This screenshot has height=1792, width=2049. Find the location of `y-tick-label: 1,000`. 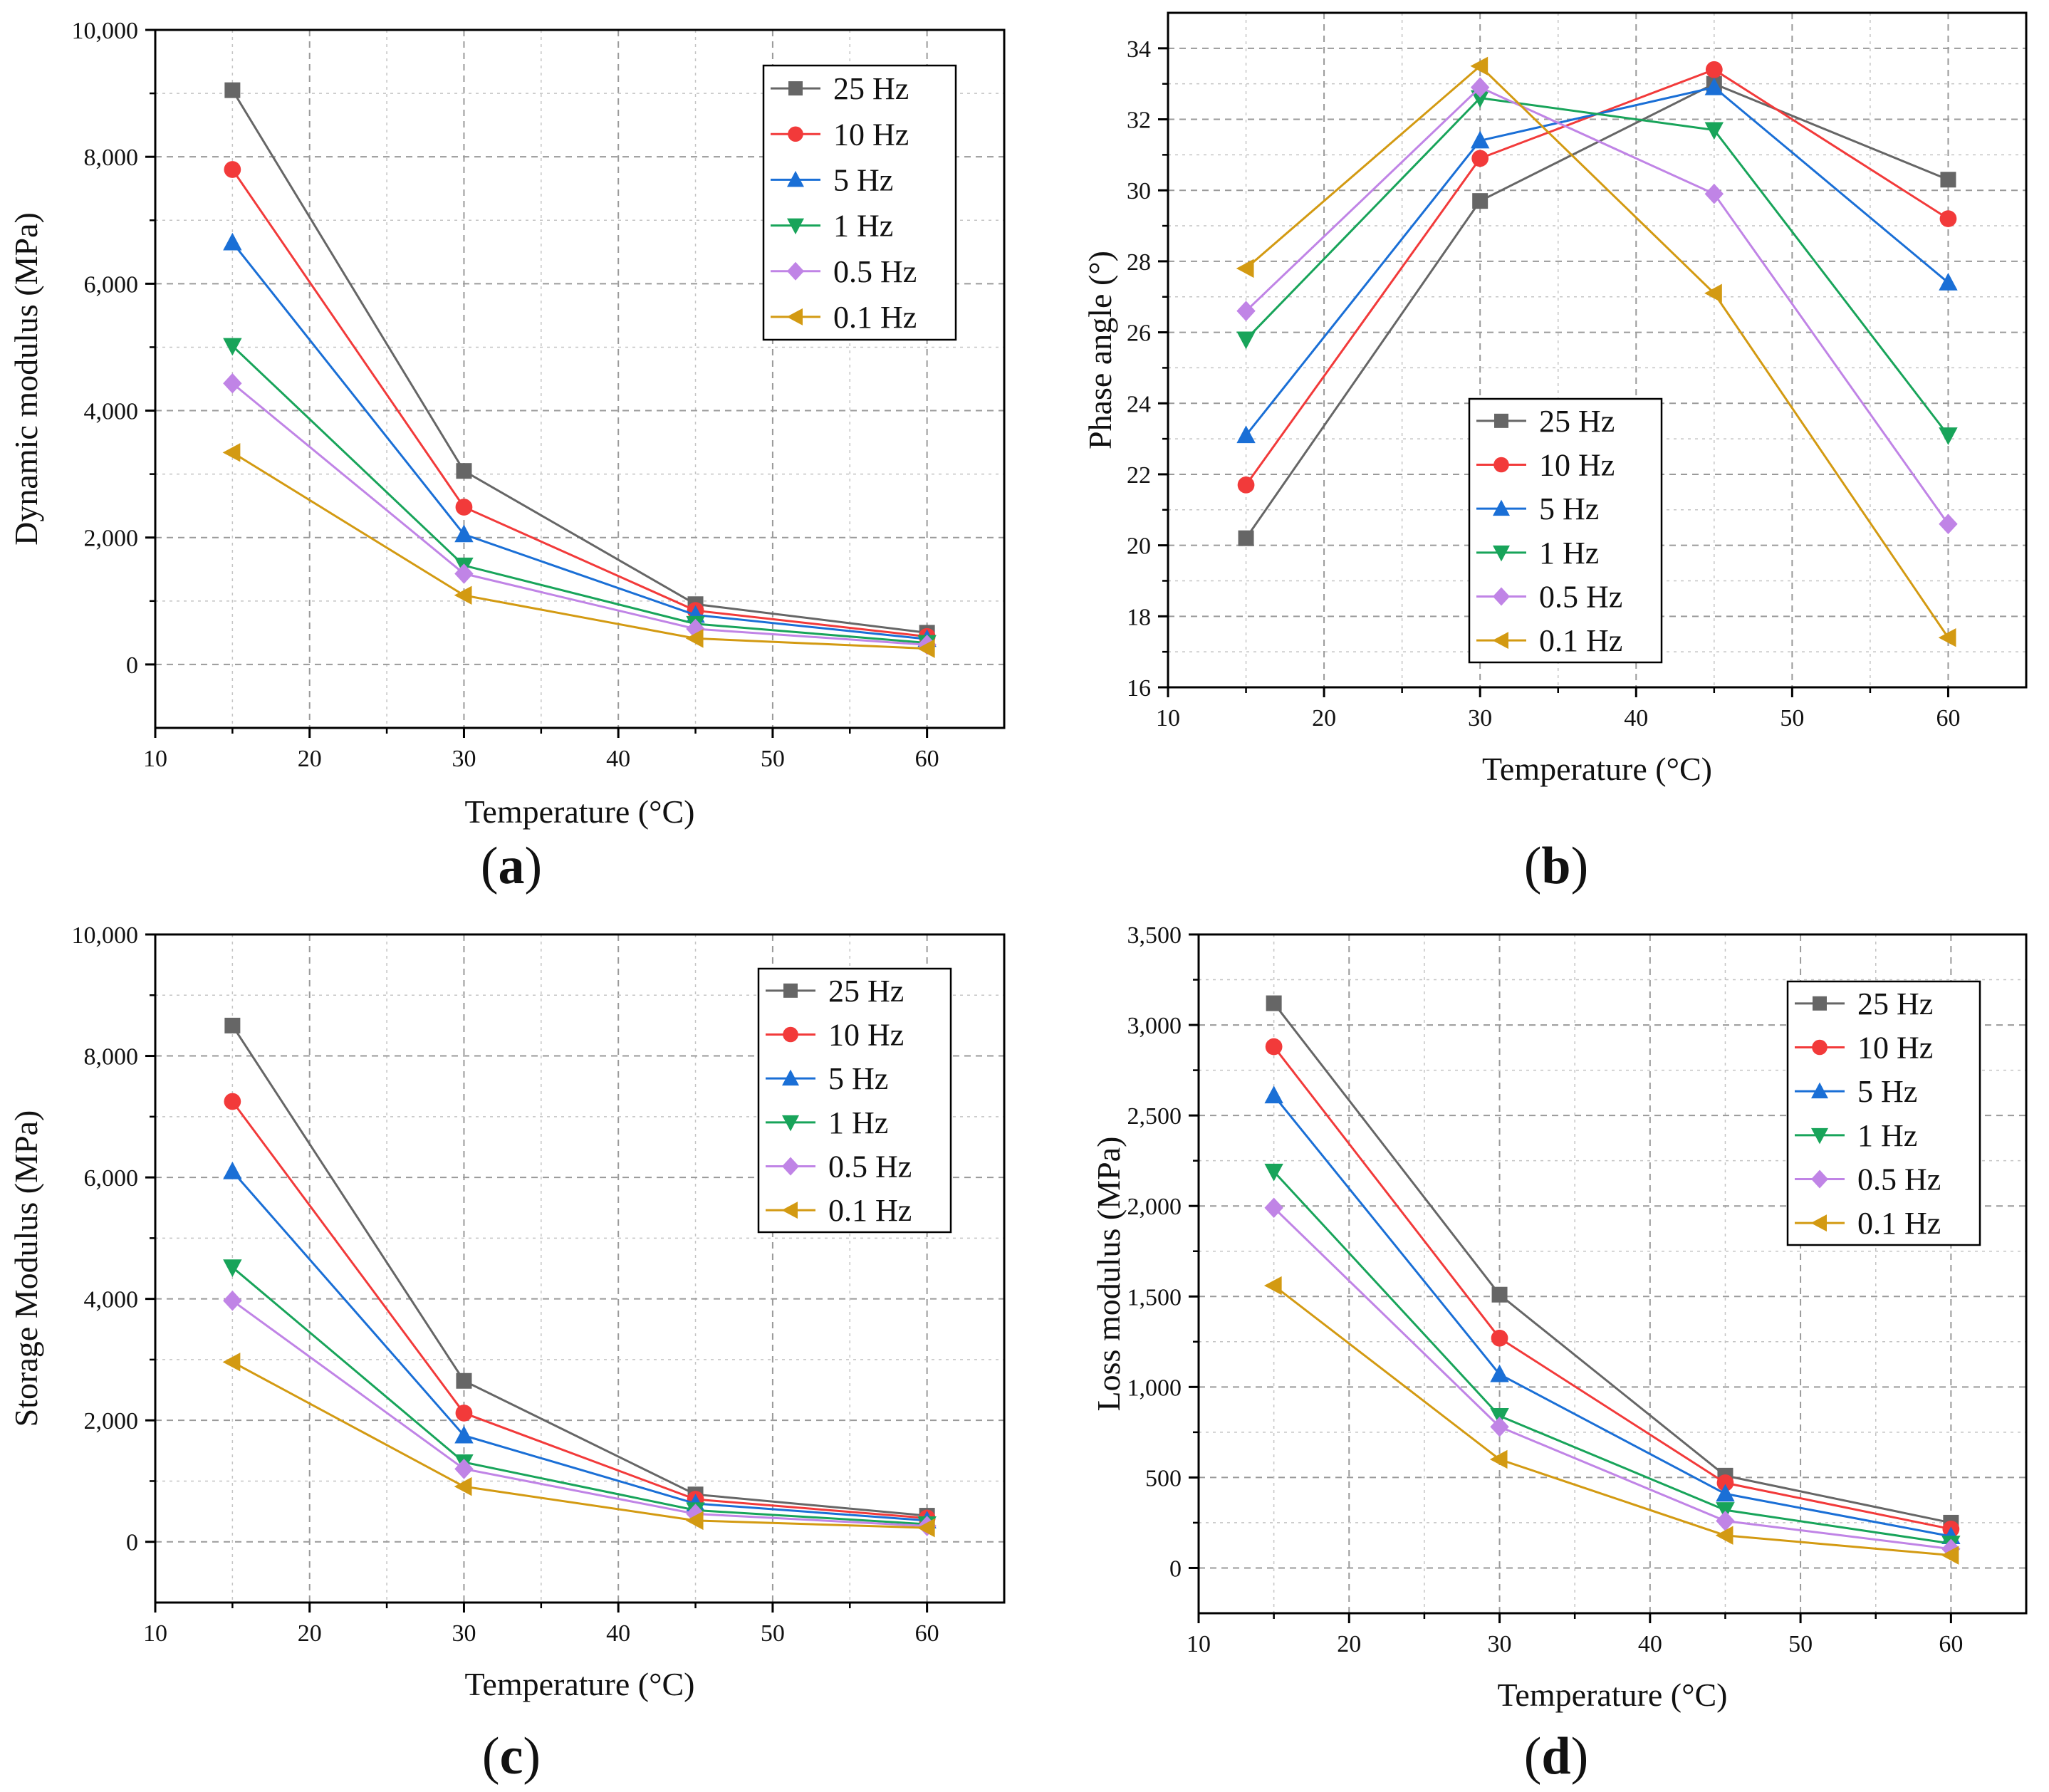

y-tick-label: 1,000 is located at coordinates (1154, 1388).